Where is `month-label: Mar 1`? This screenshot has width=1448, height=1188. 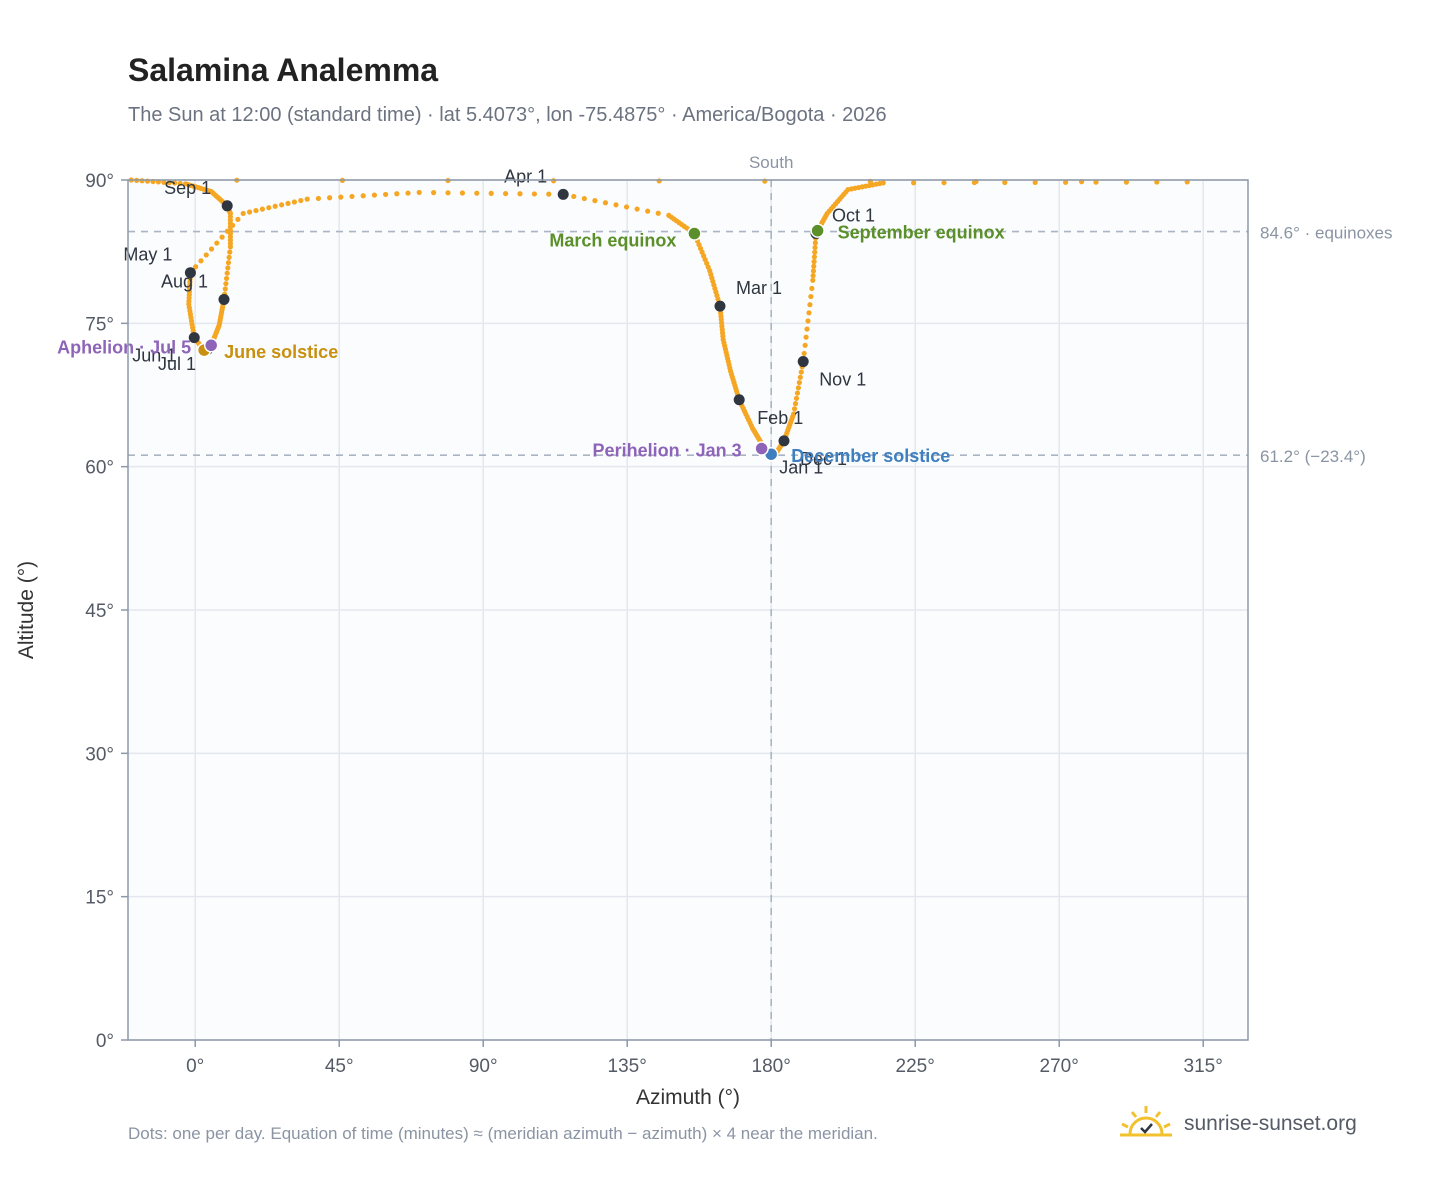 month-label: Mar 1 is located at coordinates (759, 288).